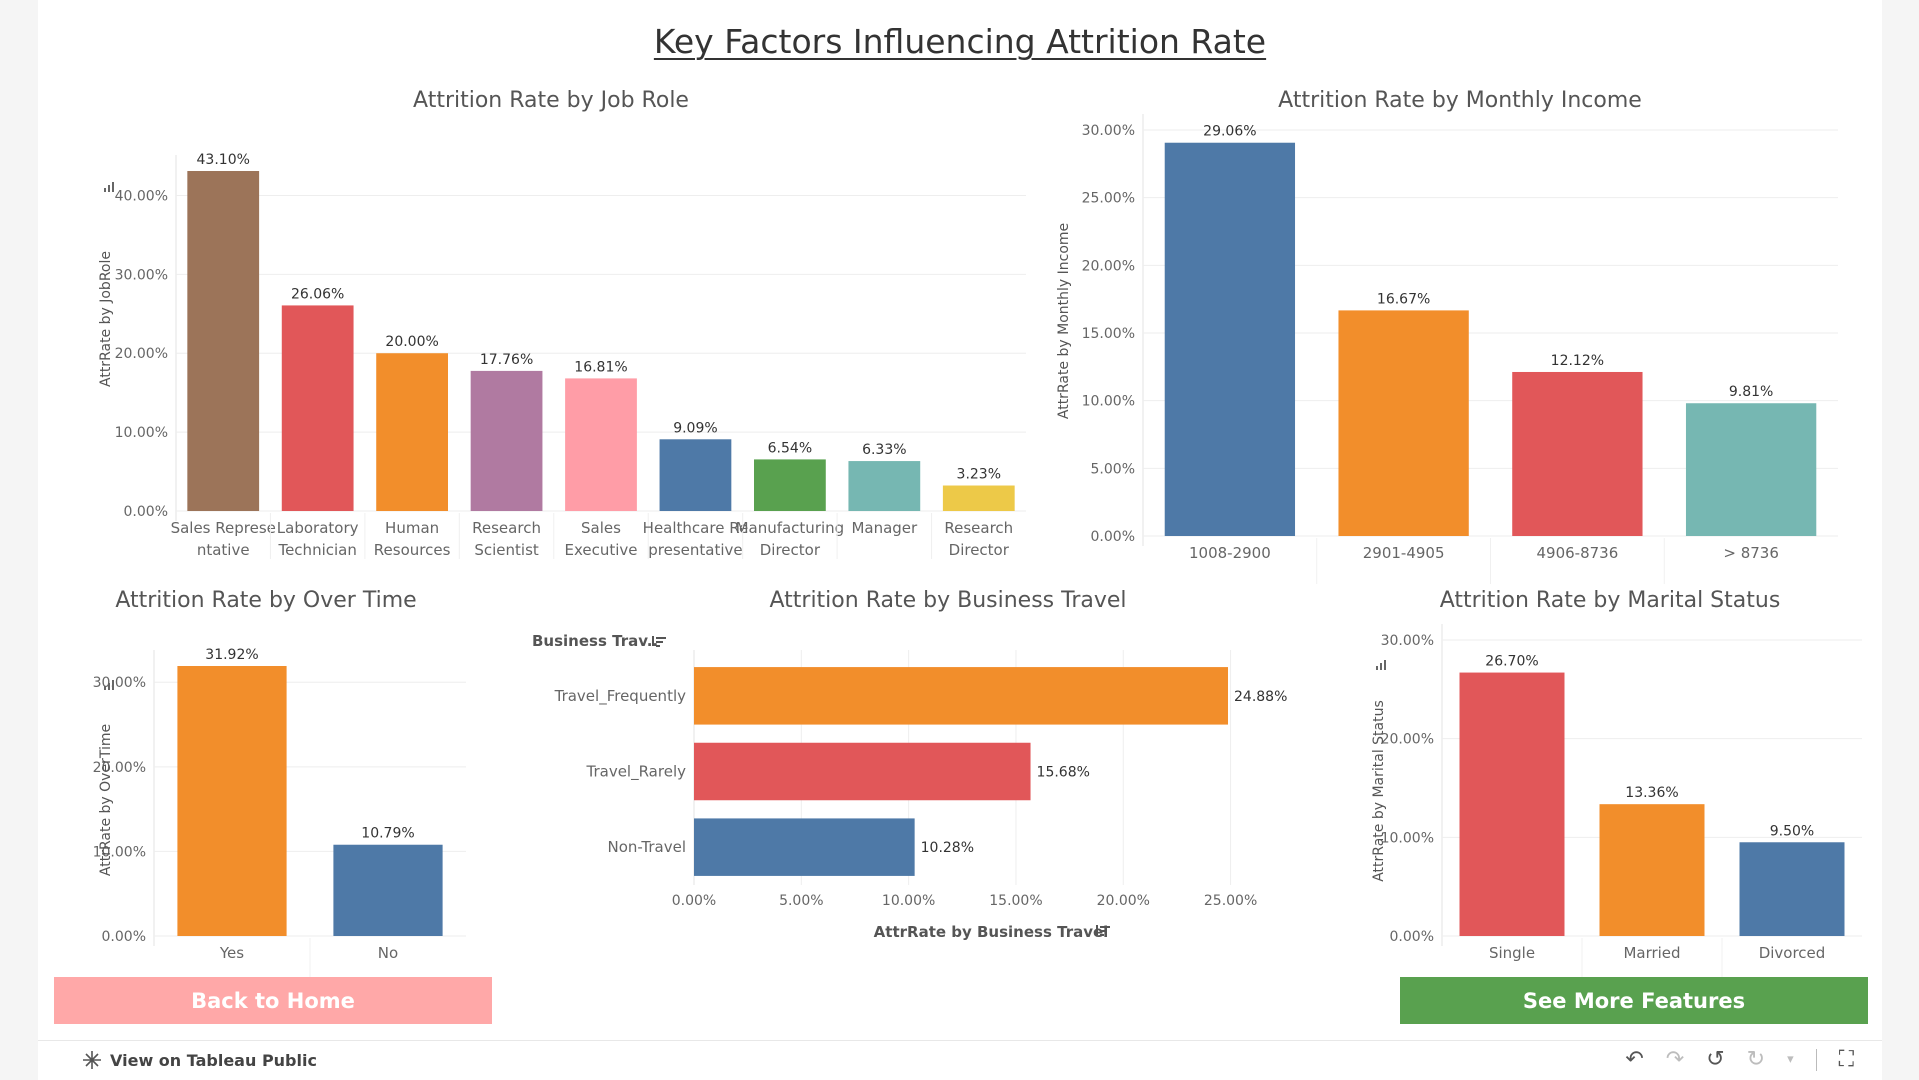 The width and height of the screenshot is (1919, 1080). What do you see at coordinates (1404, 553) in the screenshot?
I see `x-tick-label: 2901-4905` at bounding box center [1404, 553].